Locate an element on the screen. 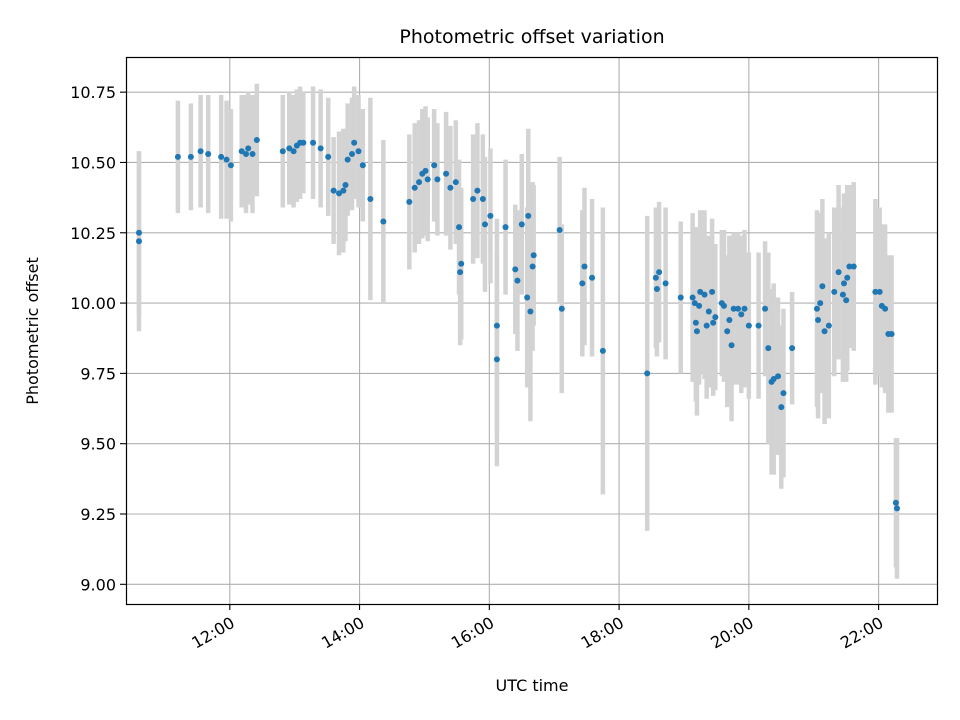 This screenshot has height=720, width=960. y-tick-label: 10.00 is located at coordinates (93, 303).